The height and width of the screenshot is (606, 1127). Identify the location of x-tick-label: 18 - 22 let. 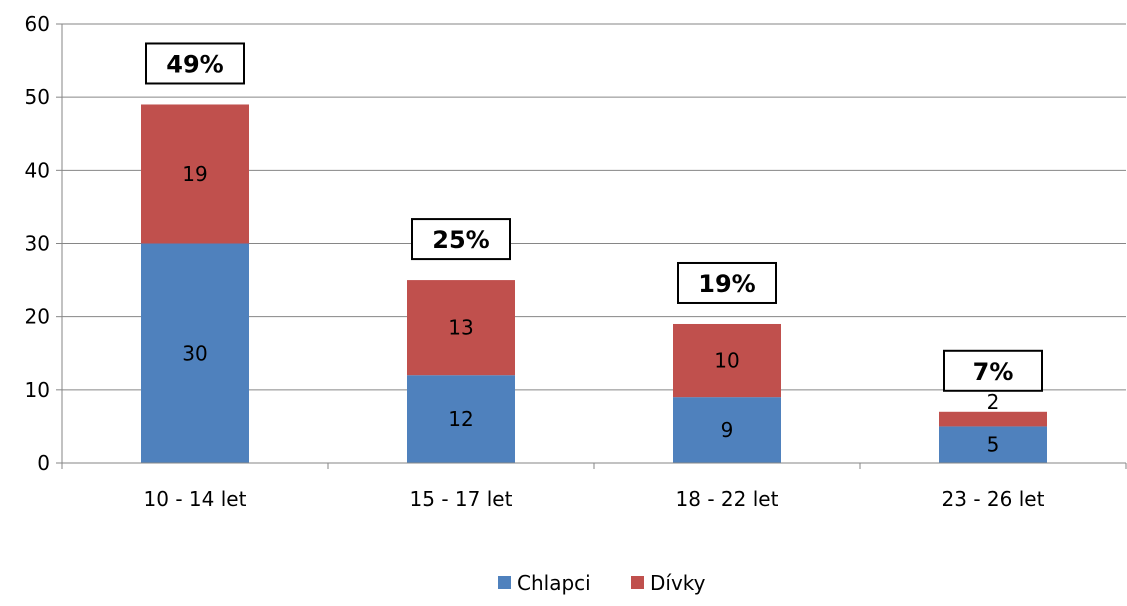
(727, 499).